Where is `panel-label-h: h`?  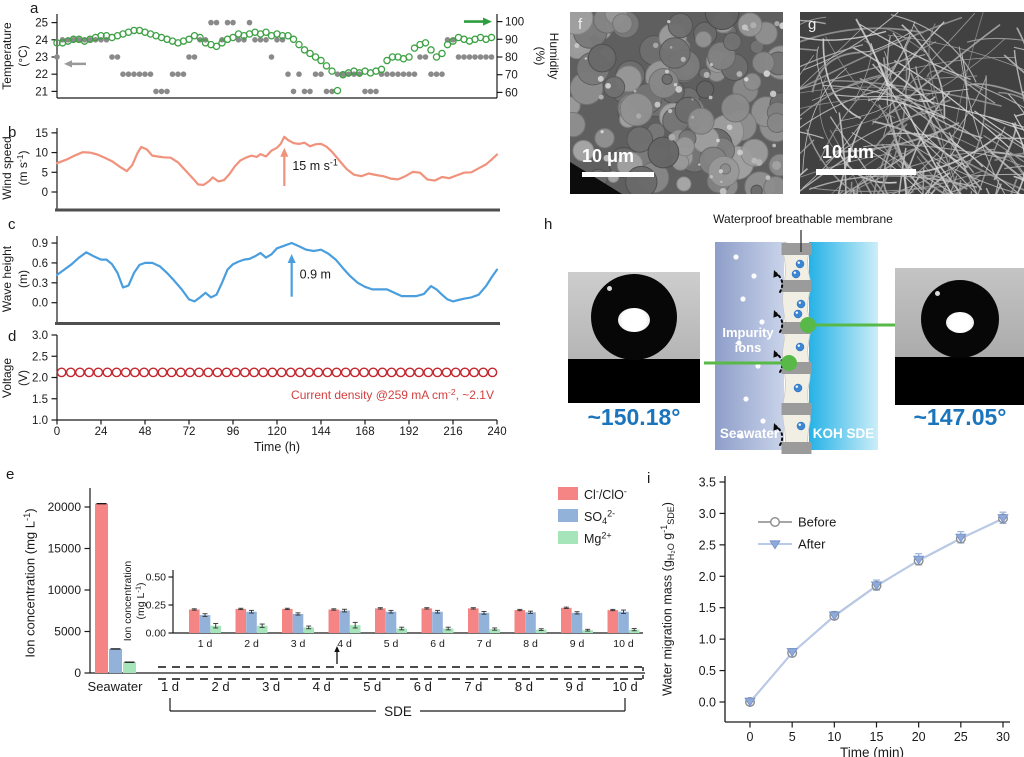
panel-label-h: h is located at coordinates (548, 224).